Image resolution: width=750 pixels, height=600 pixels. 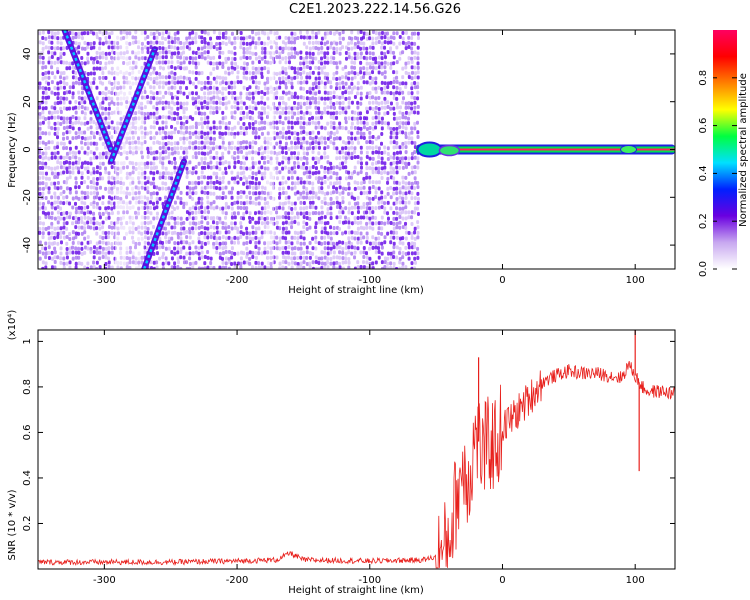 I want to click on bottom-y-scale-label: (x10⁴), so click(x=12, y=325).